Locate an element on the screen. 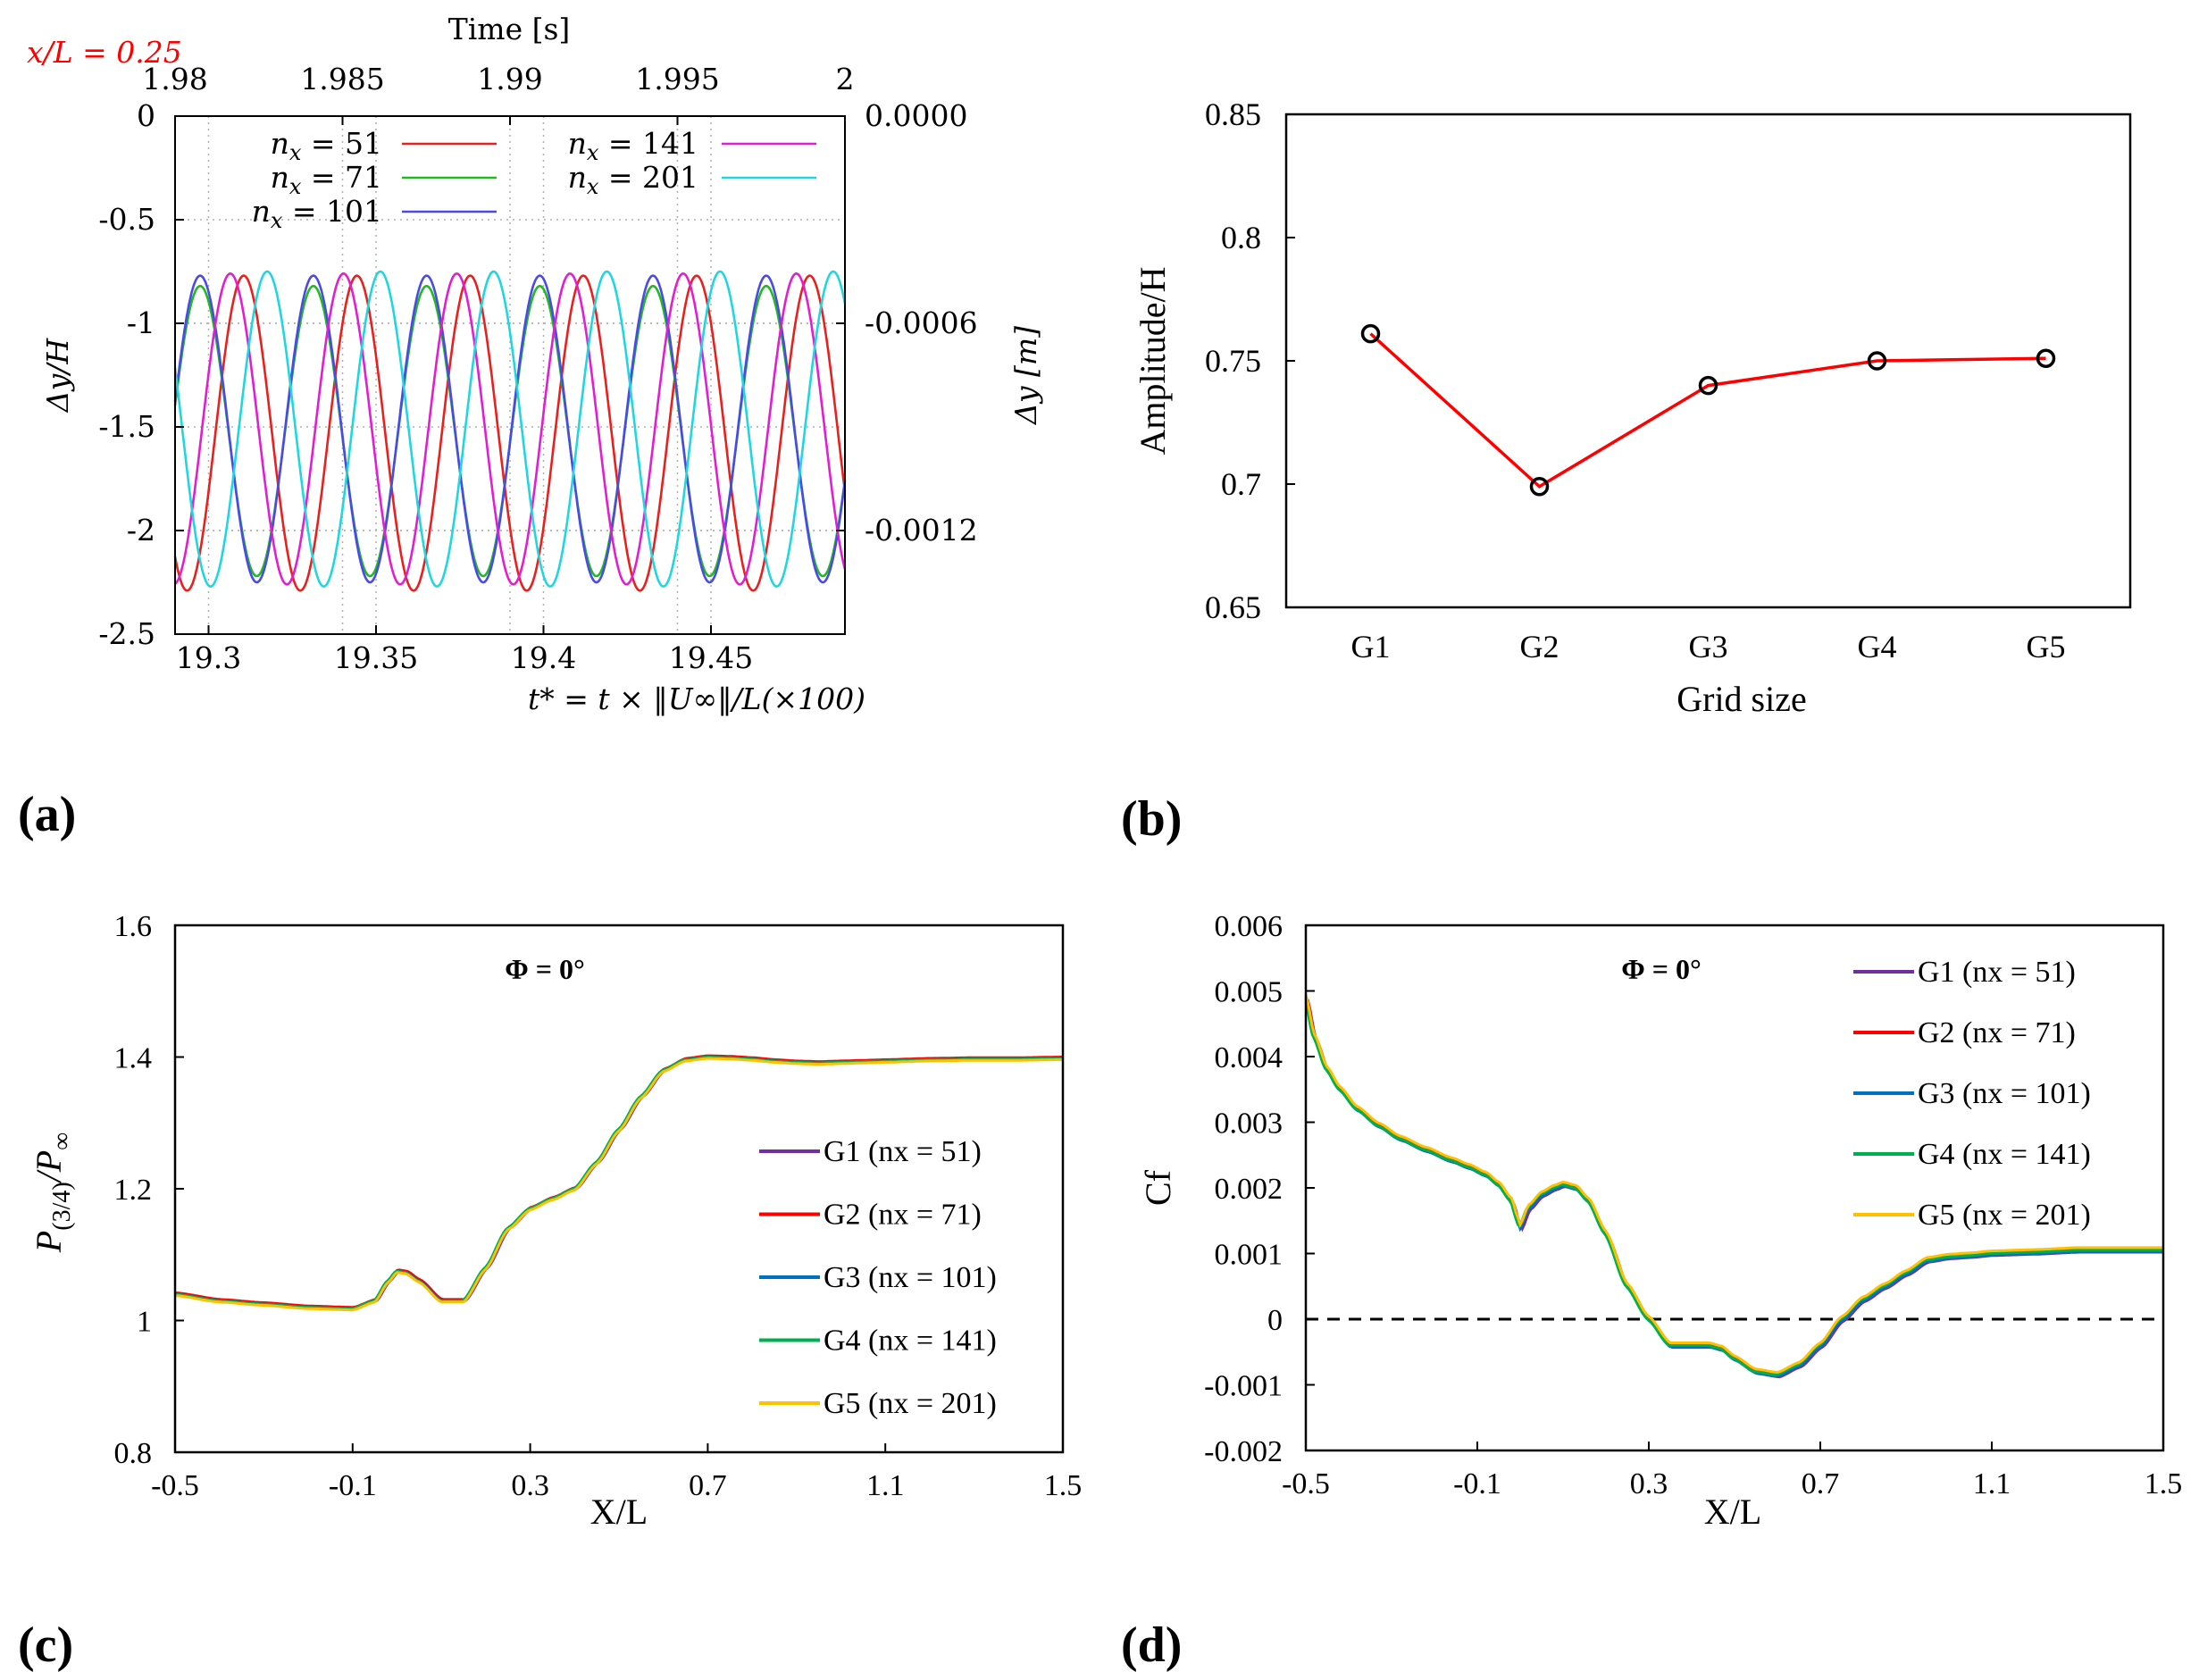 The image size is (2199, 1680). data-point-b-g5 is located at coordinates (2046, 358).